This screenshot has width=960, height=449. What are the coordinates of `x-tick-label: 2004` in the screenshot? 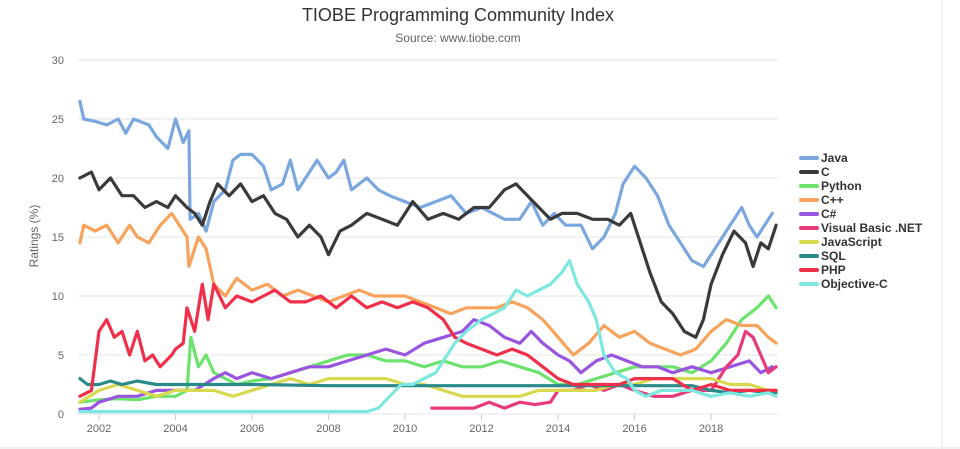 It's located at (175, 429).